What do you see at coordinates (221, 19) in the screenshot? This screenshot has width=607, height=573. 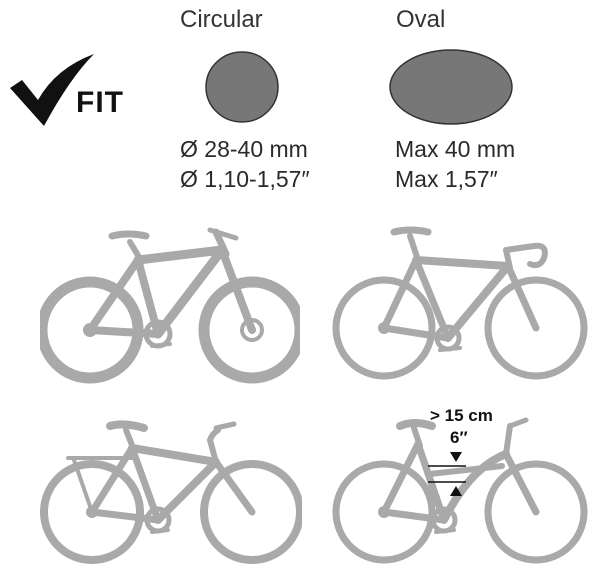 I see `circular-heading: Circular` at bounding box center [221, 19].